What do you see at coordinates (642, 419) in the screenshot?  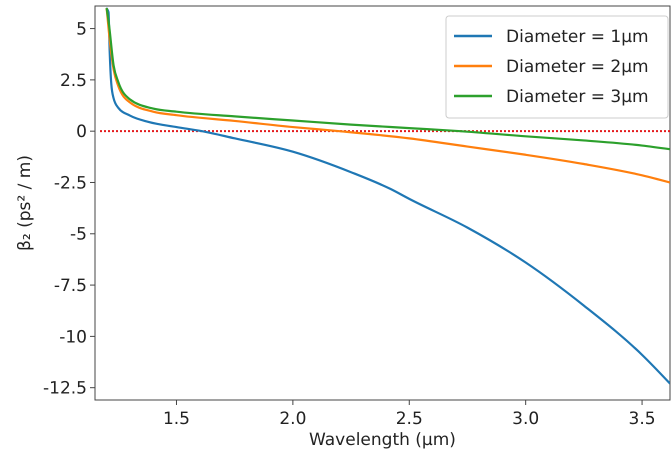 I see `x-tick-label: 3.5` at bounding box center [642, 419].